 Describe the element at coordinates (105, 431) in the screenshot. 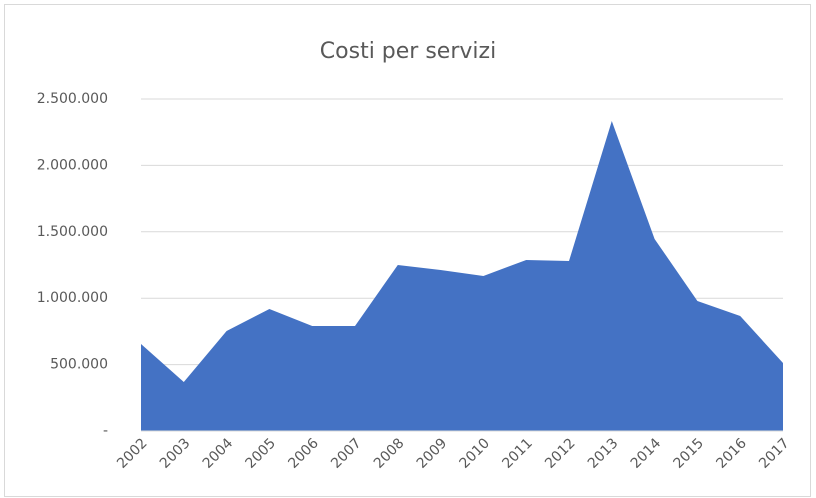

I see `y-tick-label: -` at that location.